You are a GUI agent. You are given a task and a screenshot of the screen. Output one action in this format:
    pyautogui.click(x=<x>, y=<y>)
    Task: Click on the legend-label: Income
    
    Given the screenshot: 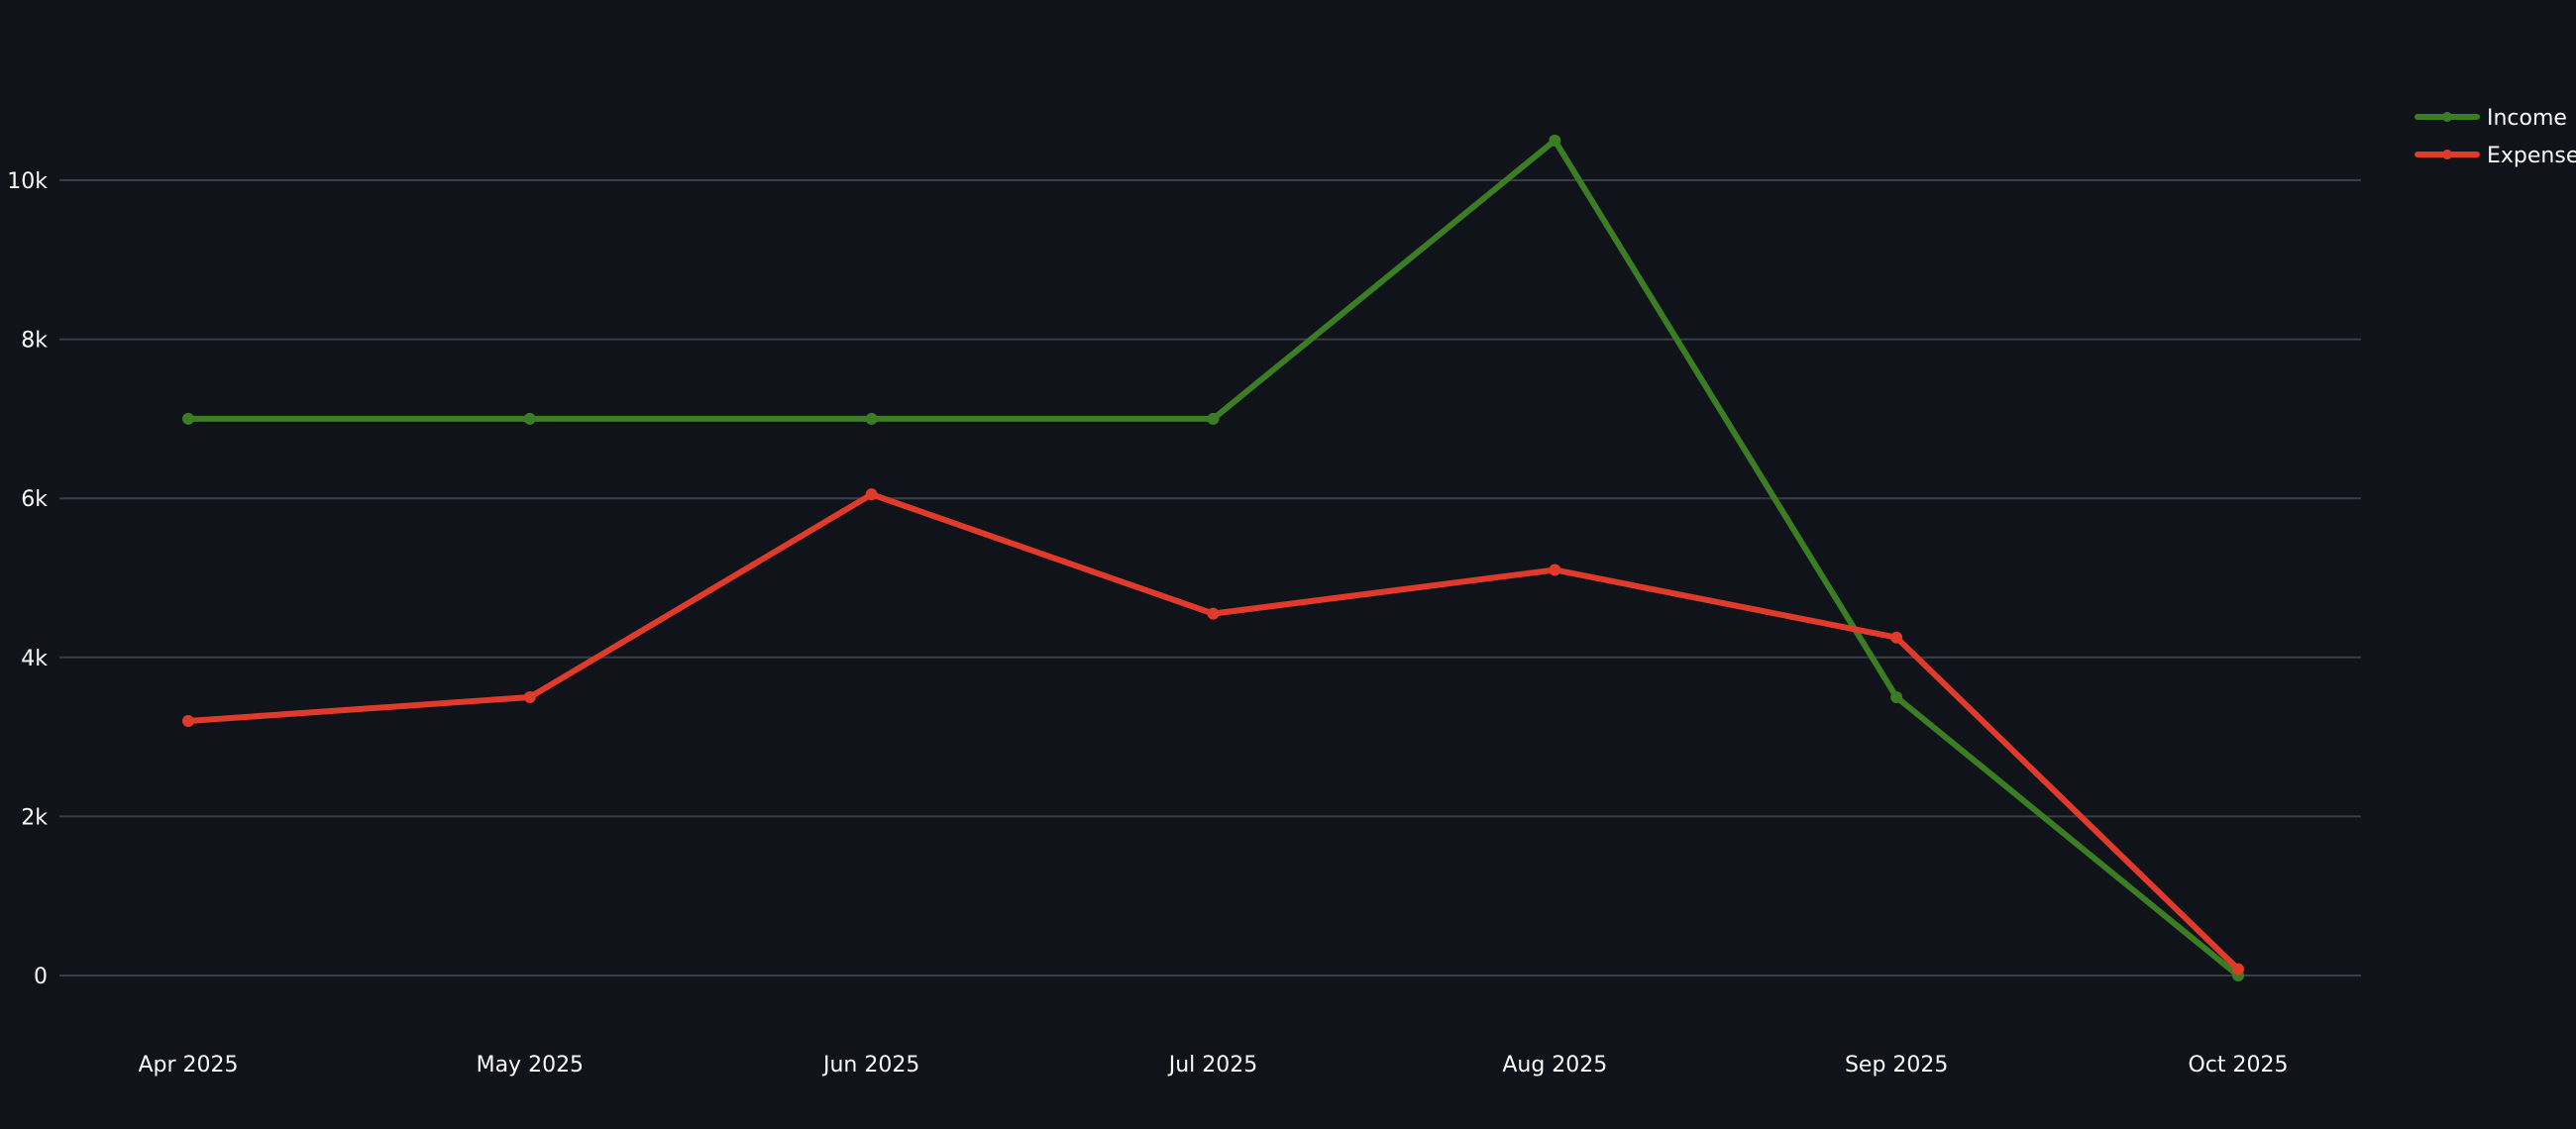 What is the action you would take?
    pyautogui.click(x=2527, y=118)
    